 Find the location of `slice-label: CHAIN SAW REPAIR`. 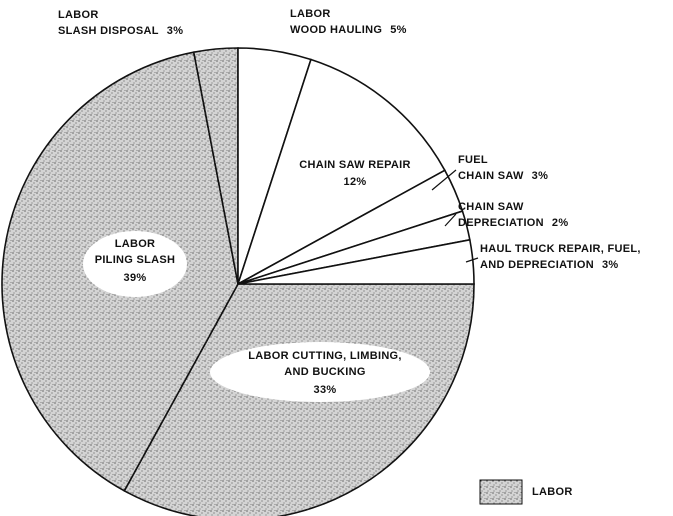

slice-label: CHAIN SAW REPAIR is located at coordinates (355, 165).